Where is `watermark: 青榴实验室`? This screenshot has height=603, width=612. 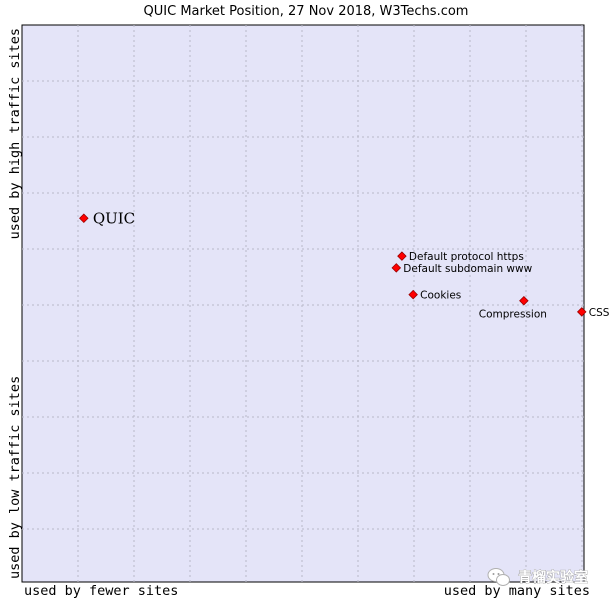
watermark: 青榴实验室 is located at coordinates (537, 577).